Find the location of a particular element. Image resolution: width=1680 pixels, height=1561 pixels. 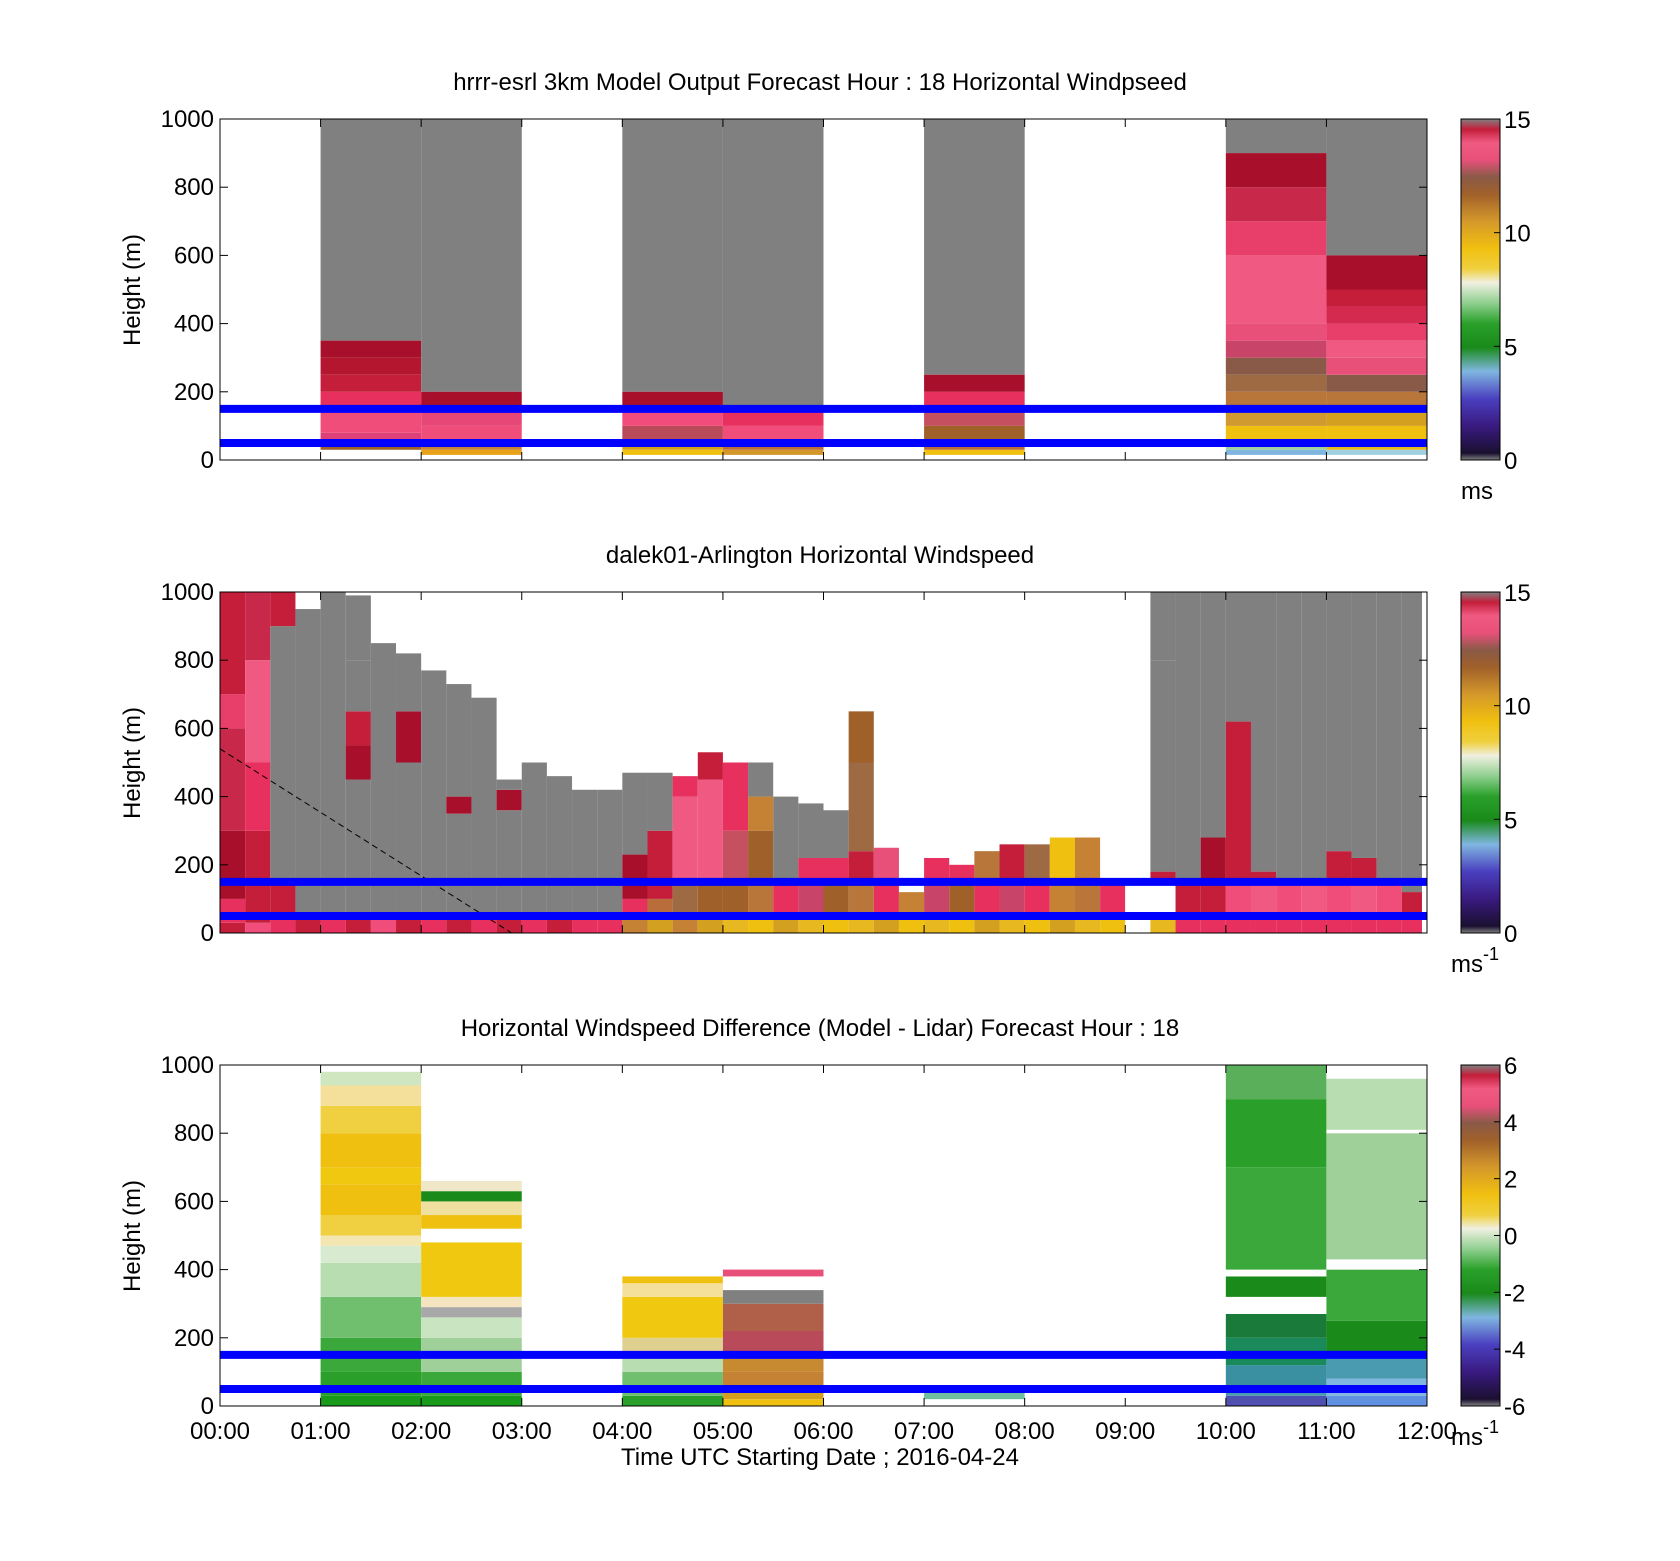

x-tick-label: 03:00 is located at coordinates (522, 1431).